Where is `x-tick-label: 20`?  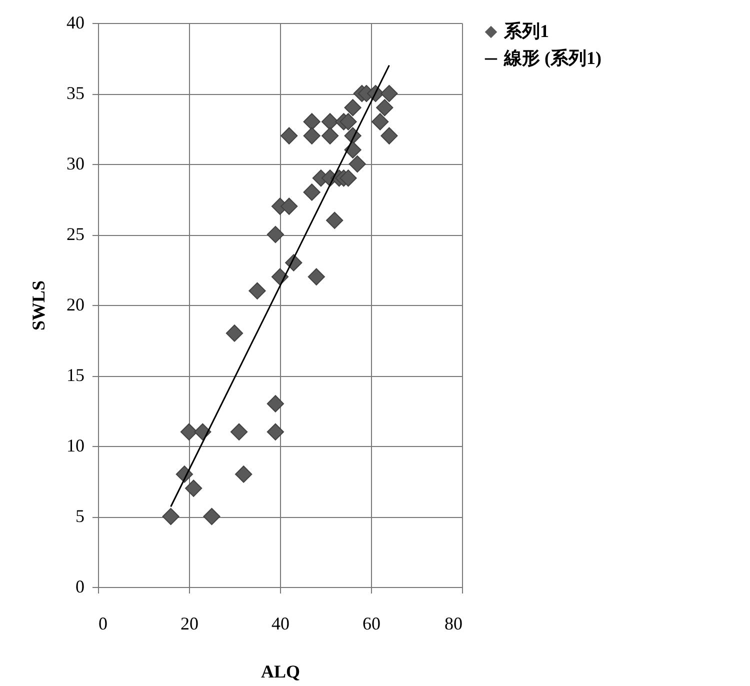 x-tick-label: 20 is located at coordinates (189, 624).